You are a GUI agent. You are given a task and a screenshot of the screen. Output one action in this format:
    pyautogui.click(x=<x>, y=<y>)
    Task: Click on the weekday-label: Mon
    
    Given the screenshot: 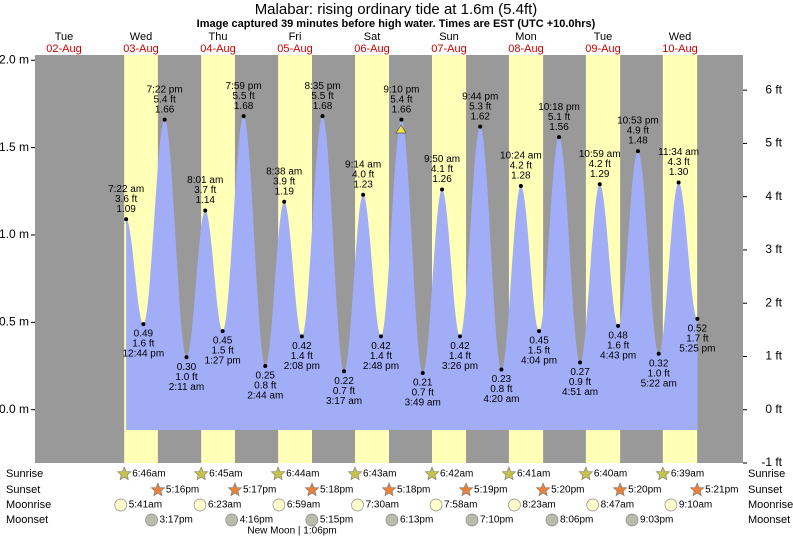 What is the action you would take?
    pyautogui.click(x=525, y=37)
    